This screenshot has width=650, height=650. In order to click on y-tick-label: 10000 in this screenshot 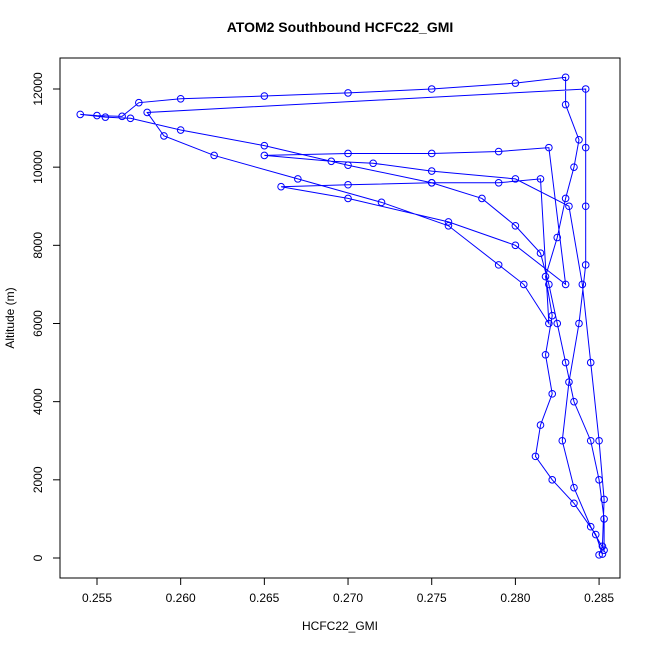, I will do `click(38, 167)`.